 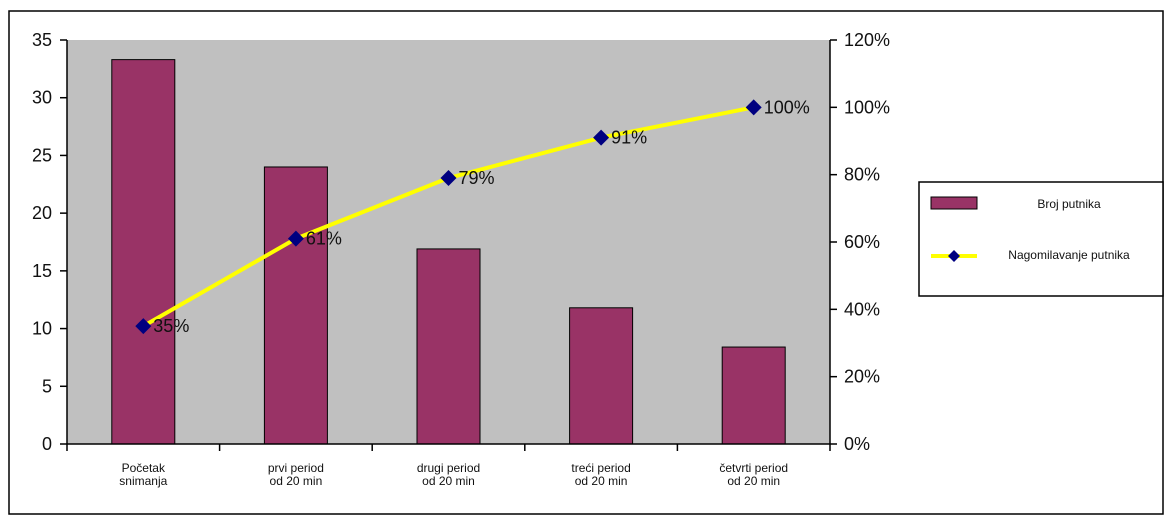 What do you see at coordinates (862, 175) in the screenshot?
I see `right-tick-label: 80%` at bounding box center [862, 175].